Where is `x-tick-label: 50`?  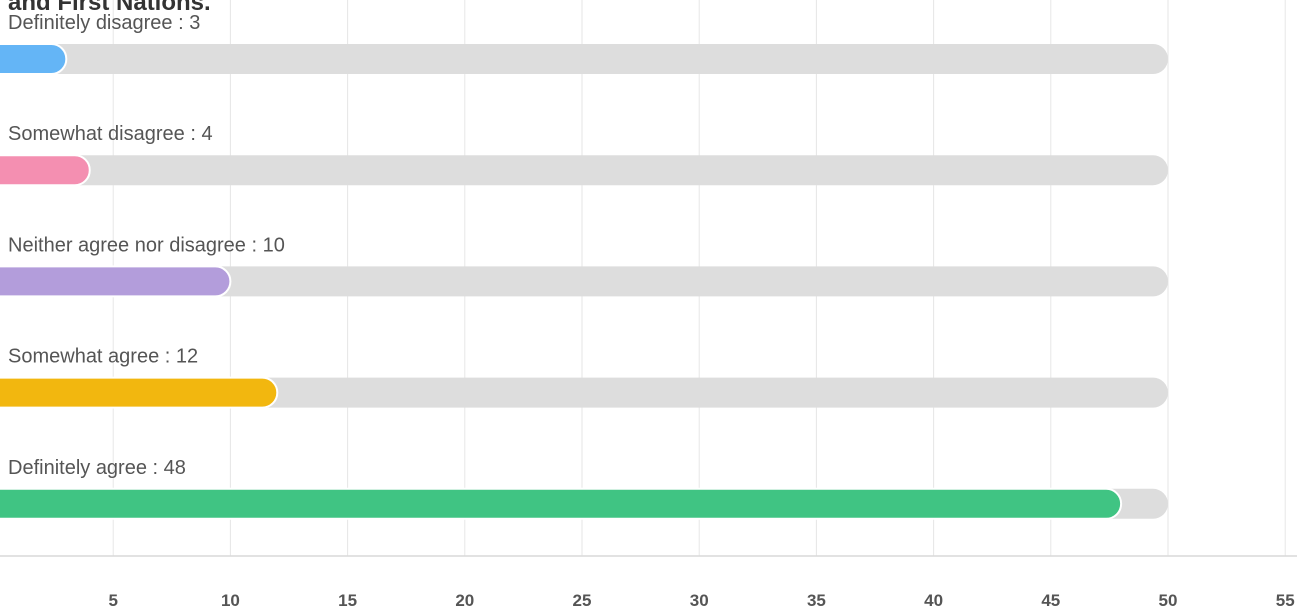
x-tick-label: 50 is located at coordinates (1168, 600).